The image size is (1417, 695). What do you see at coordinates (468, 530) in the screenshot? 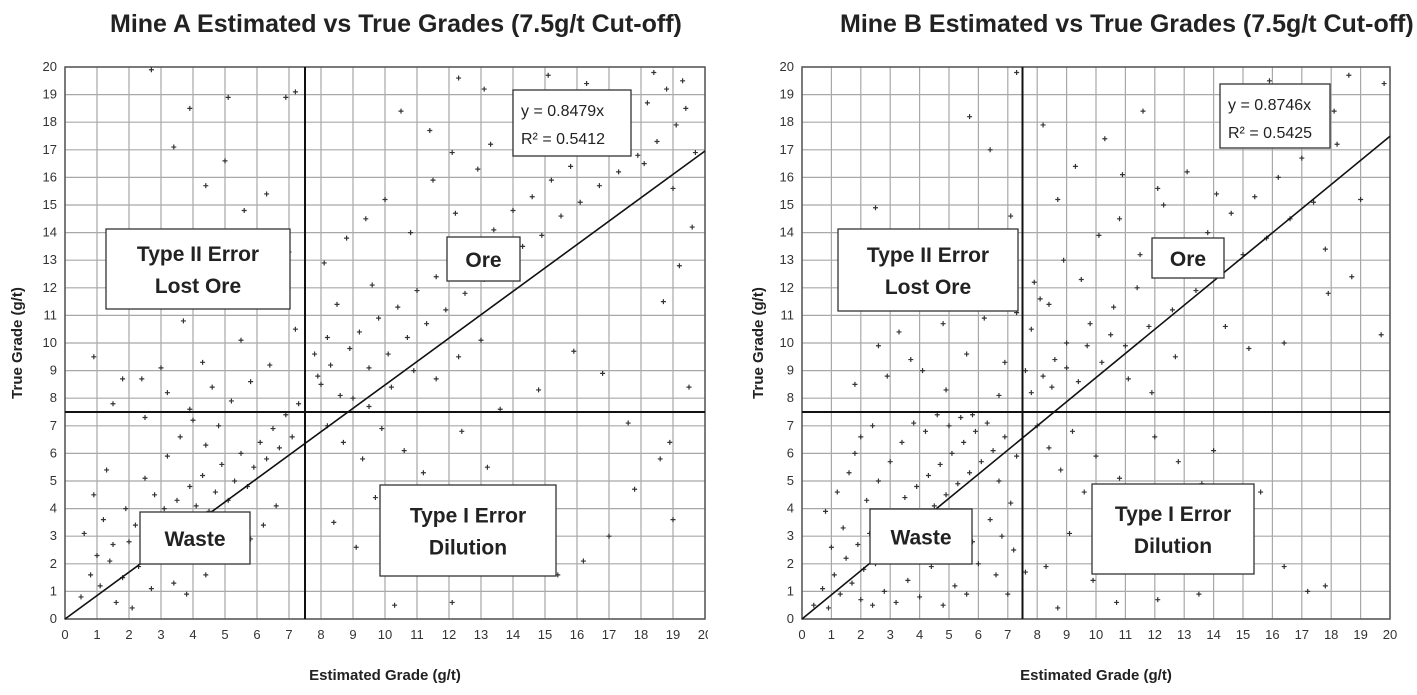
I see `quadrant-label-box-type1` at bounding box center [468, 530].